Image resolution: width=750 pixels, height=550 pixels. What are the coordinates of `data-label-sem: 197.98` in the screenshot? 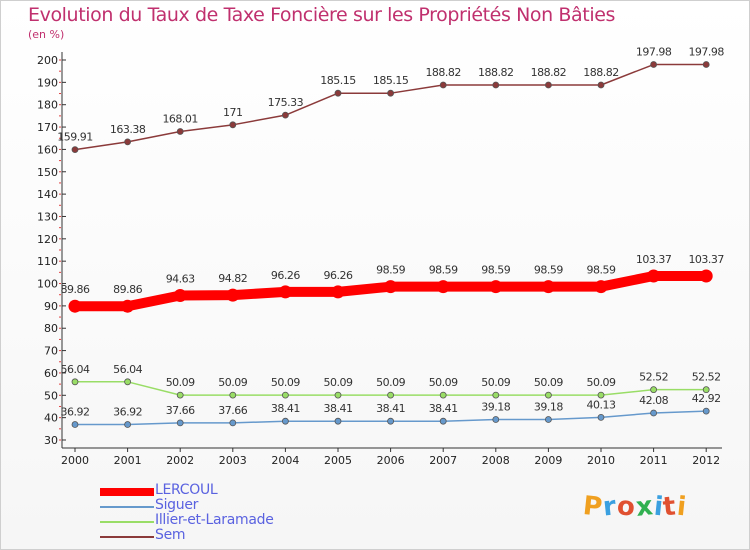 It's located at (654, 52).